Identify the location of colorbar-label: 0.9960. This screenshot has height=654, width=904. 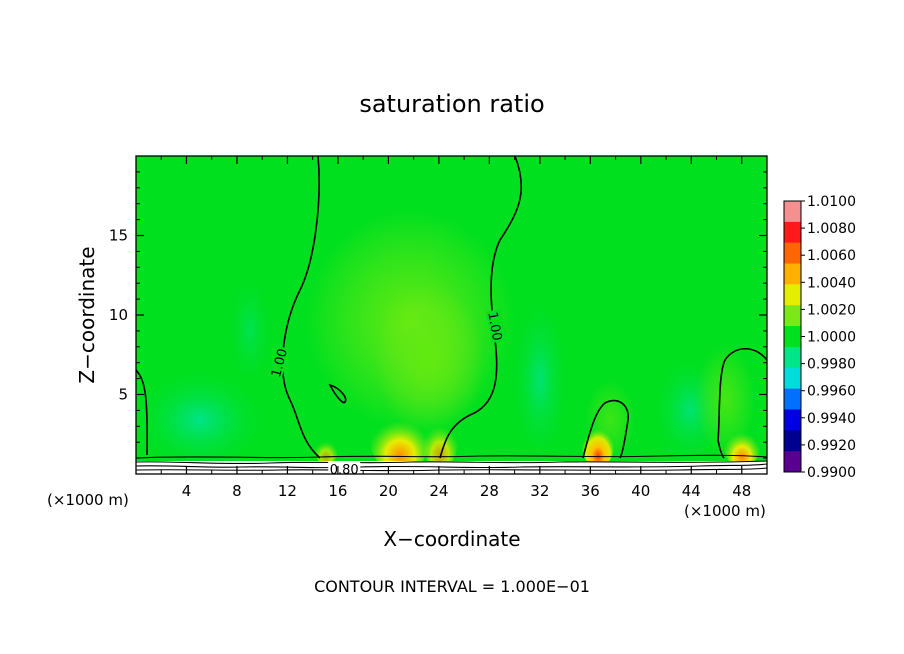
(831, 392).